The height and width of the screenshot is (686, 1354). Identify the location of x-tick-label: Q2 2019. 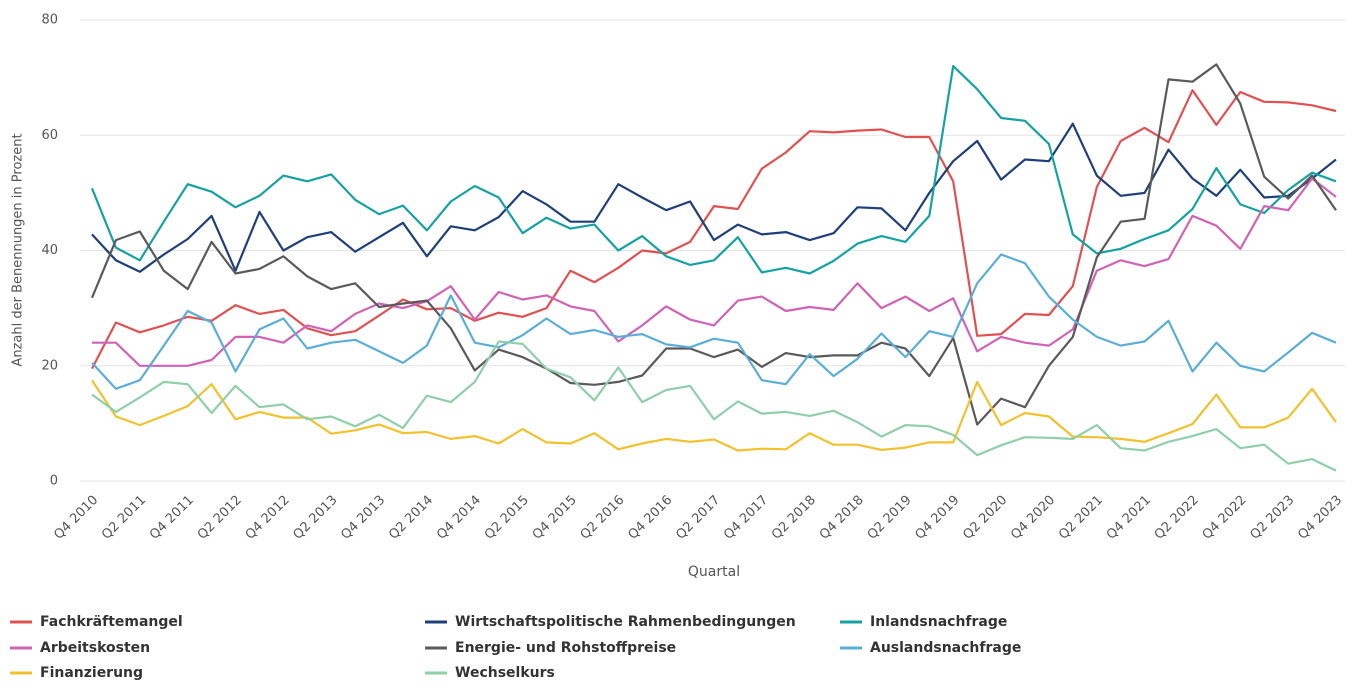
(890, 518).